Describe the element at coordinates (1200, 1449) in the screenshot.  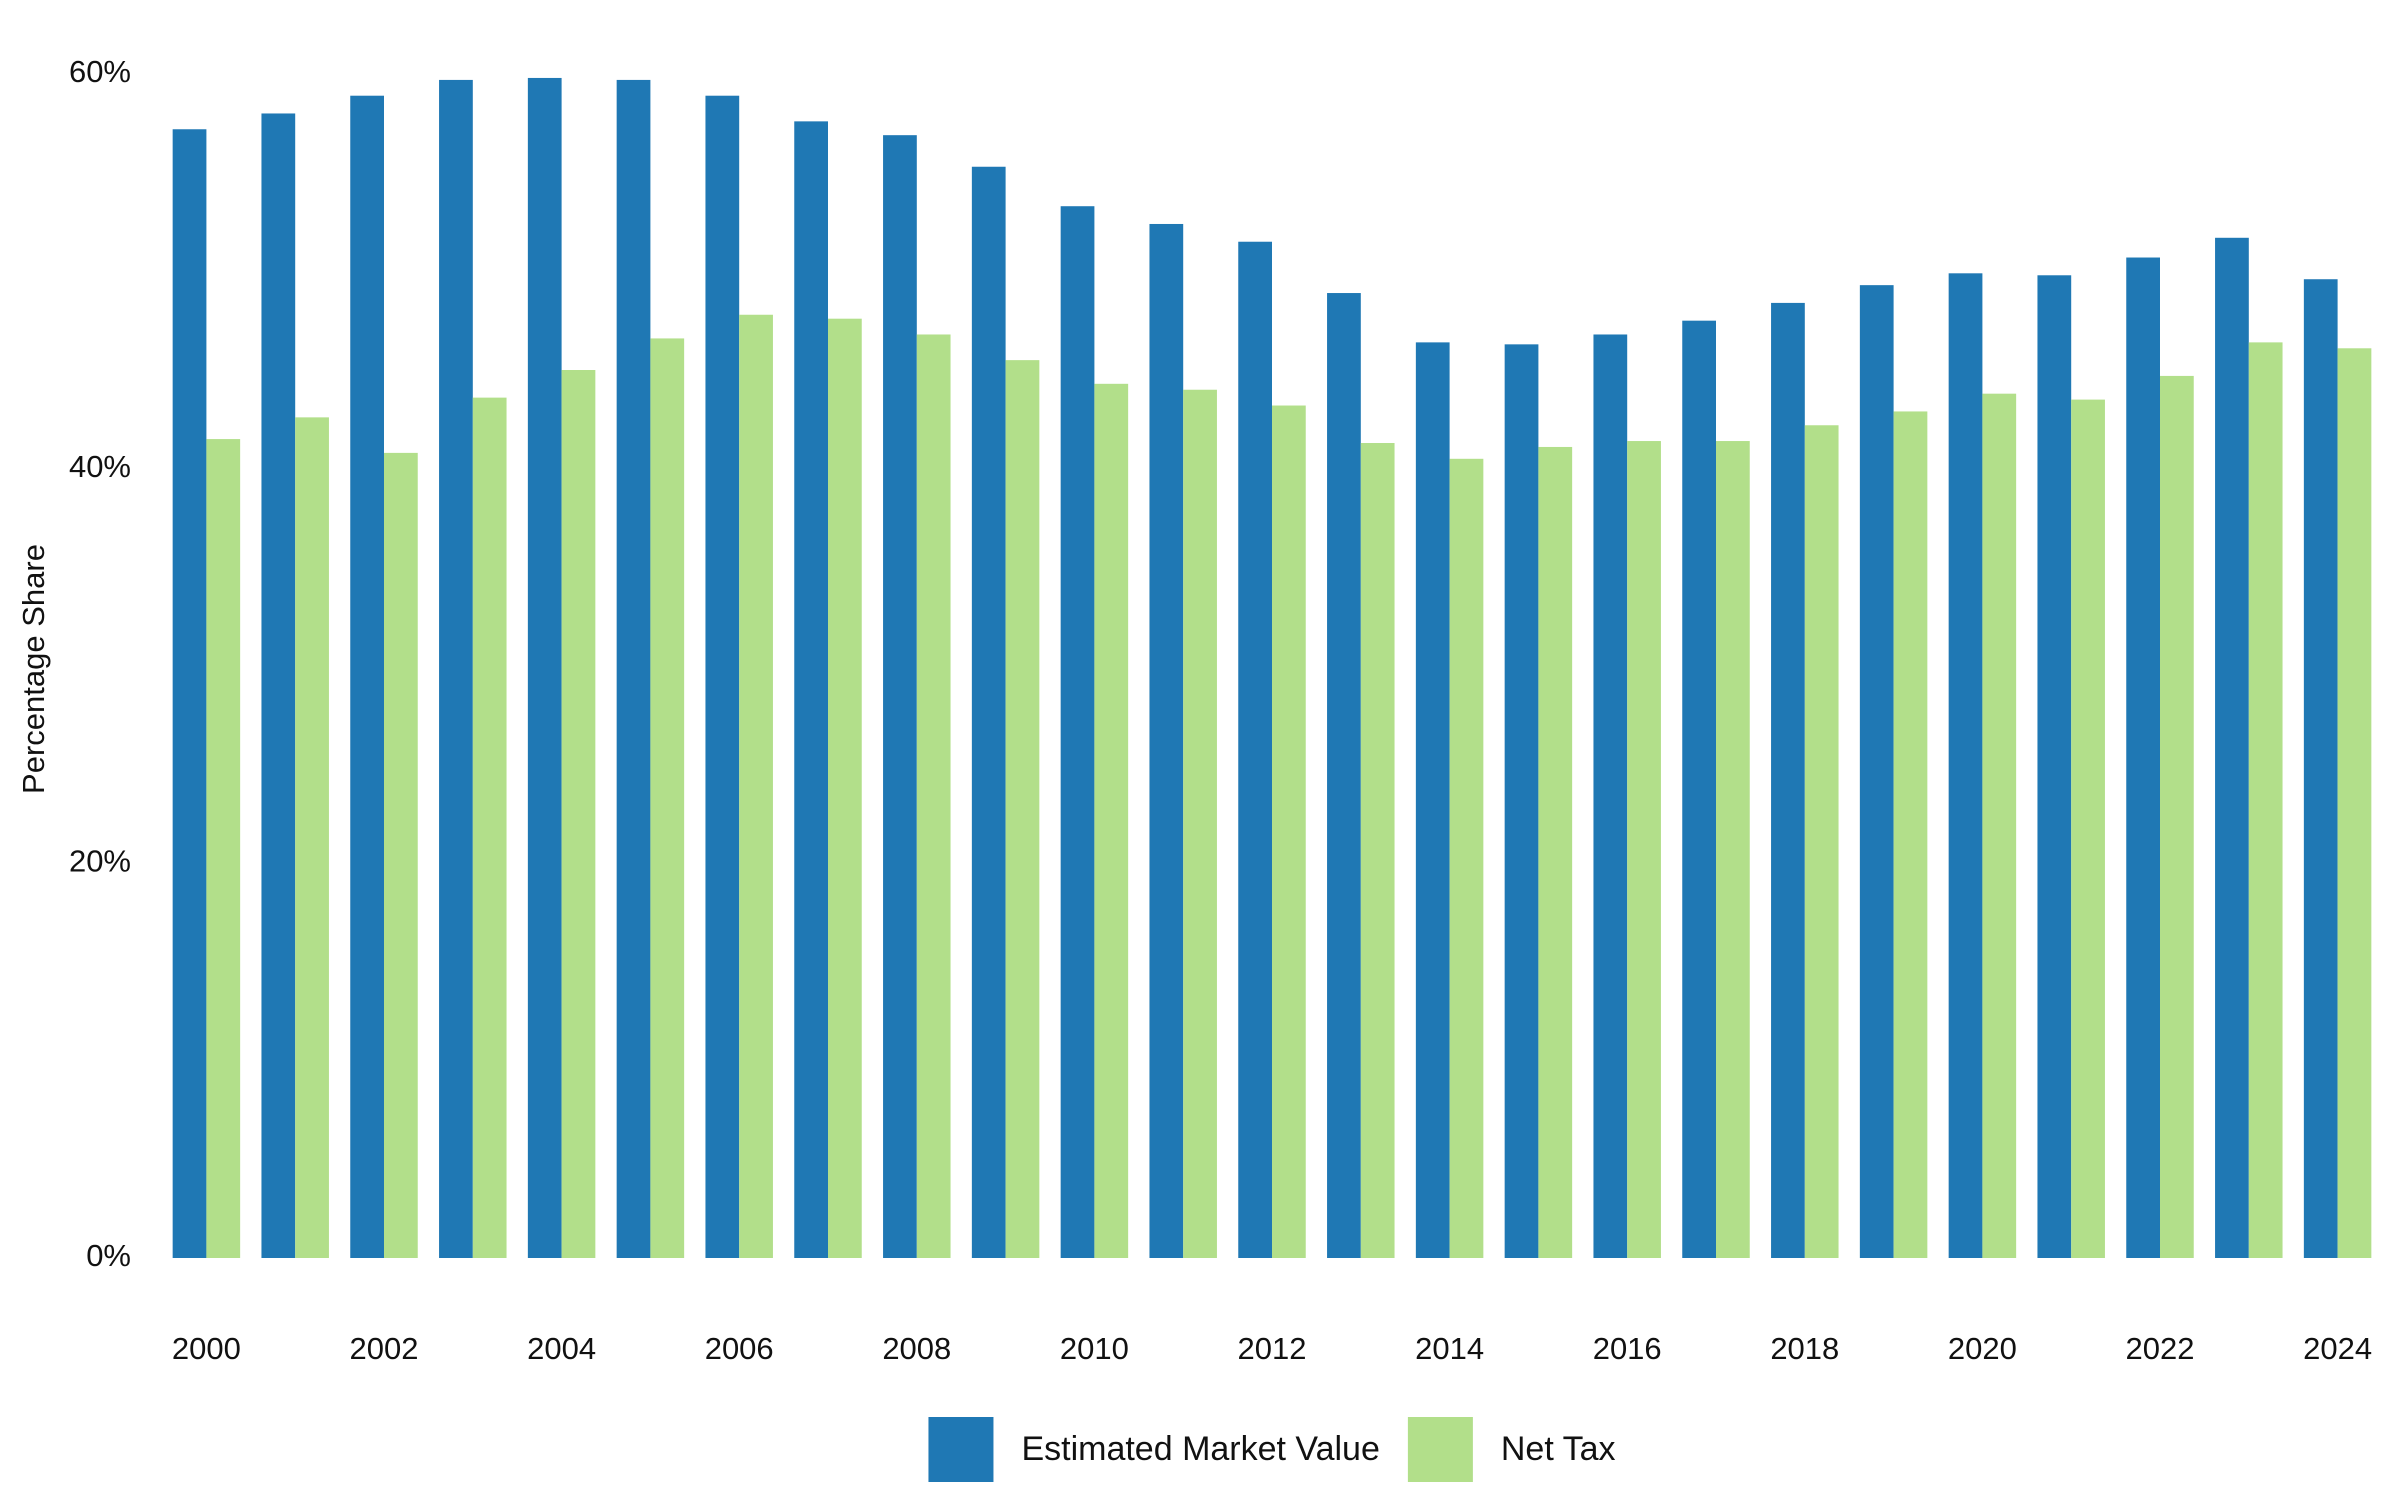
I see `legend-label: Estimated Market Value` at that location.